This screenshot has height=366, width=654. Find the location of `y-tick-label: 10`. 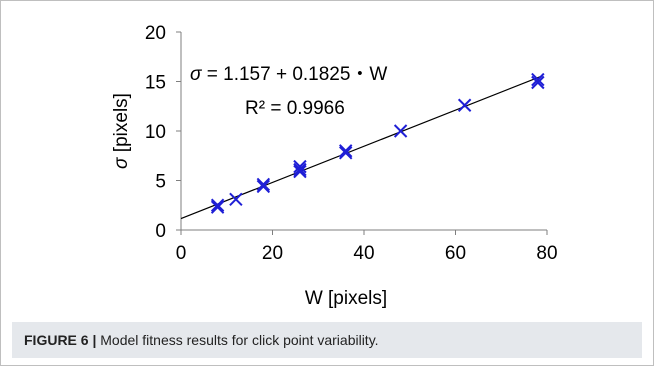

y-tick-label: 10 is located at coordinates (155, 132).